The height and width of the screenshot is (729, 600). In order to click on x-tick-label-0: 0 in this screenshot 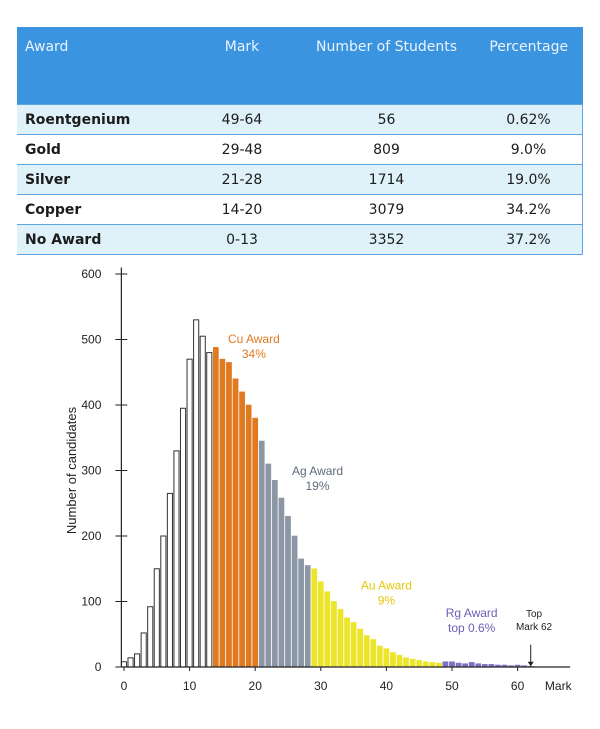, I will do `click(124, 686)`.